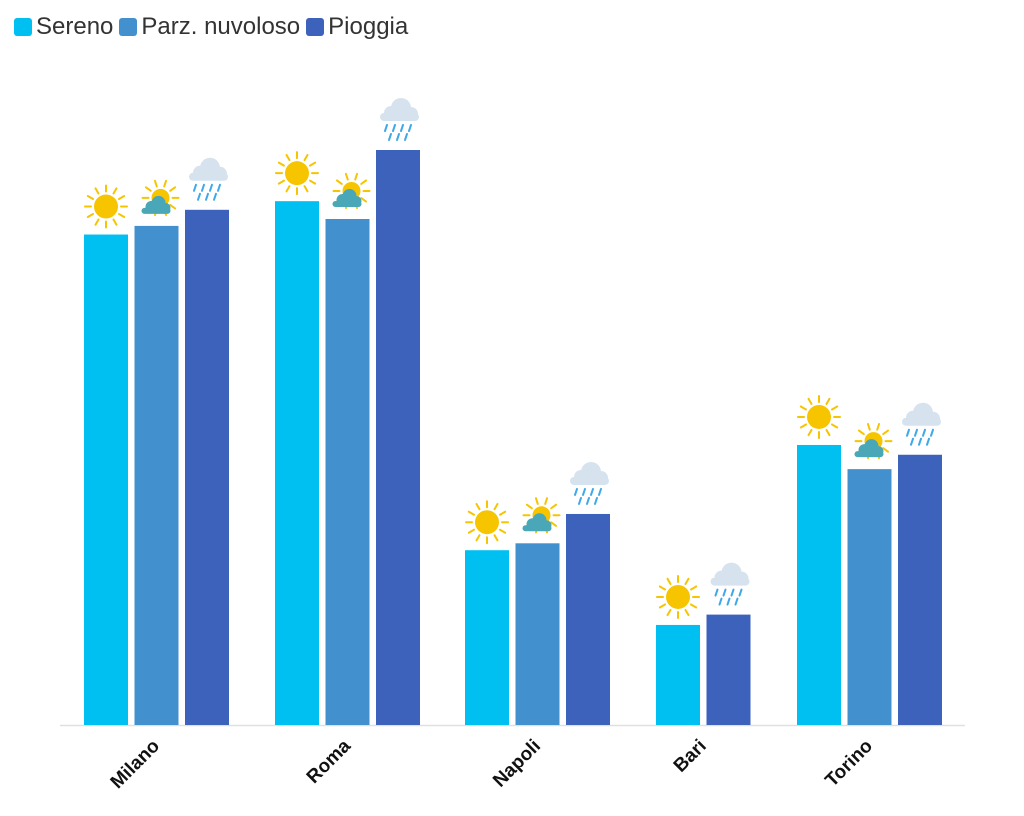  What do you see at coordinates (728, 669) in the screenshot?
I see `bar-bari-pioggia` at bounding box center [728, 669].